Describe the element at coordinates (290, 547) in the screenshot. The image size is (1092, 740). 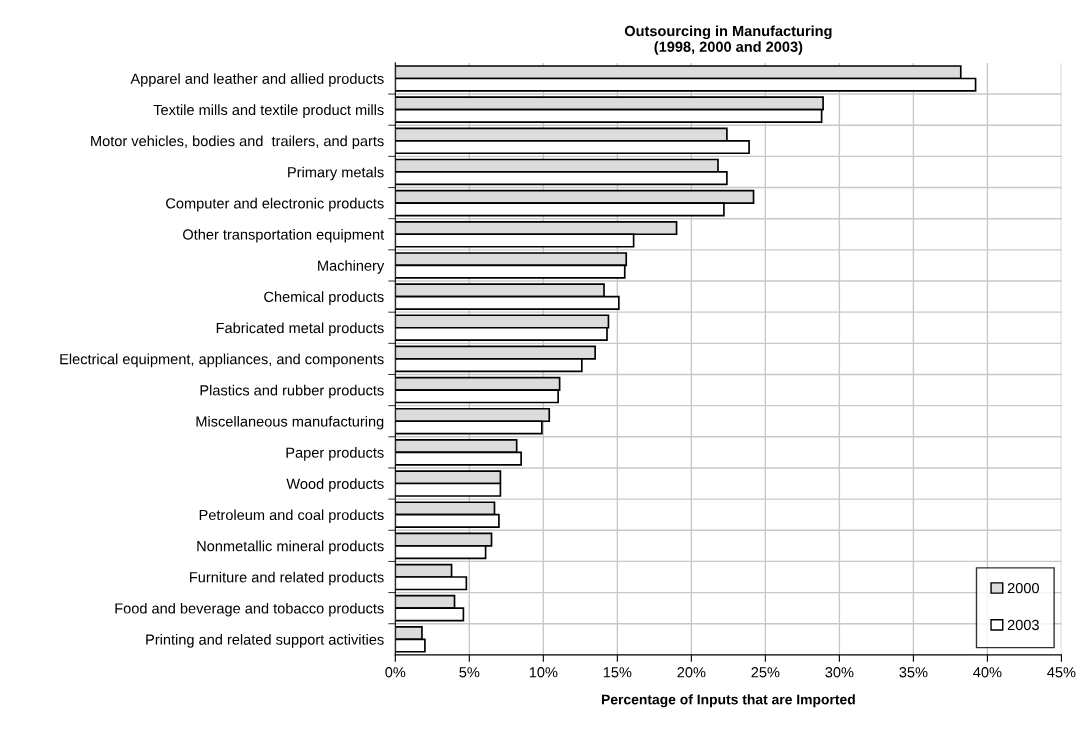
I see `y-tick-label: Nonmetallic mineral products` at that location.